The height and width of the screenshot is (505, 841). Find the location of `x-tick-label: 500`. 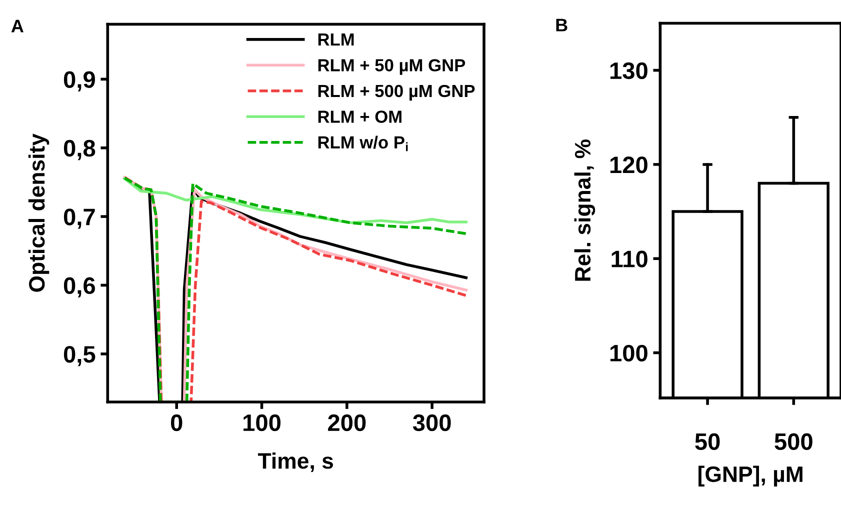

x-tick-label: 500 is located at coordinates (793, 441).